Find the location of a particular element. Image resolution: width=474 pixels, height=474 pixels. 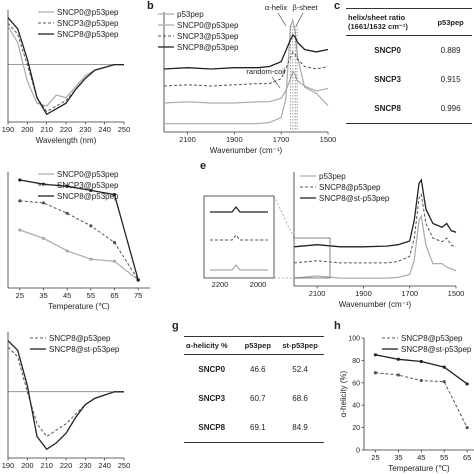

annotation-random-coil: random-coil is located at coordinates (266, 71).